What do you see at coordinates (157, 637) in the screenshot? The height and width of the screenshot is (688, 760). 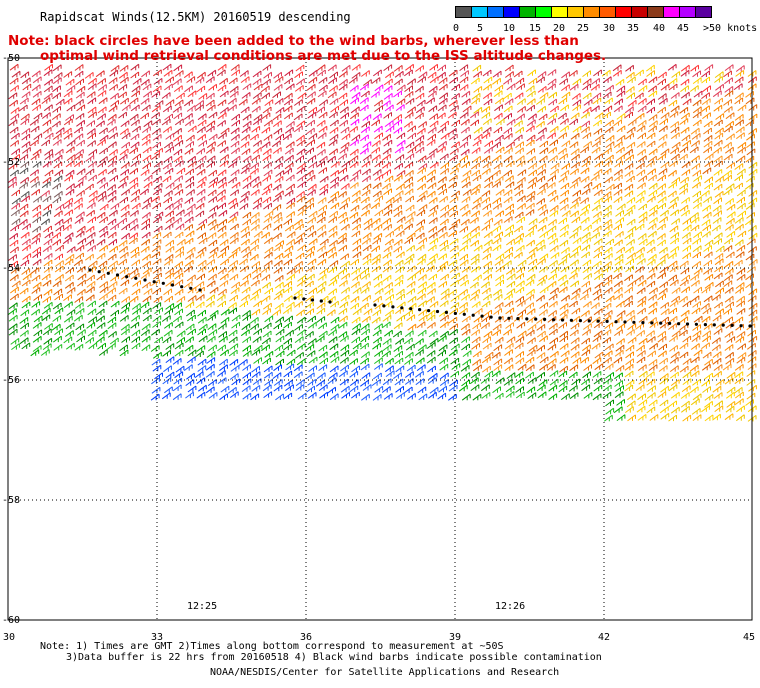 I see `lon-label: 33` at bounding box center [157, 637].